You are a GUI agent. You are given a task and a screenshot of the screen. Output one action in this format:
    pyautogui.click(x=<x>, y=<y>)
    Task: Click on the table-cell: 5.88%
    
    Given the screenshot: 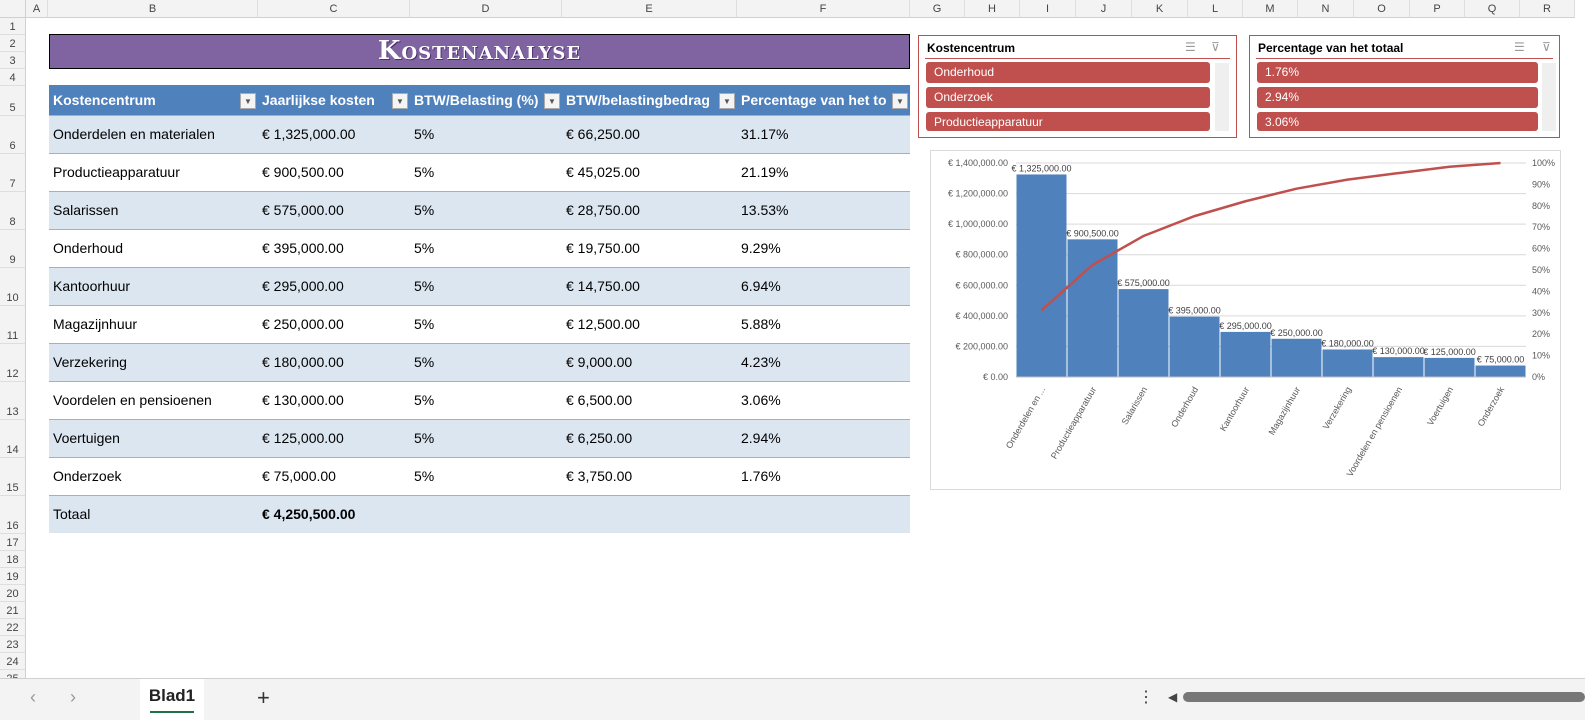 What is the action you would take?
    pyautogui.click(x=823, y=323)
    